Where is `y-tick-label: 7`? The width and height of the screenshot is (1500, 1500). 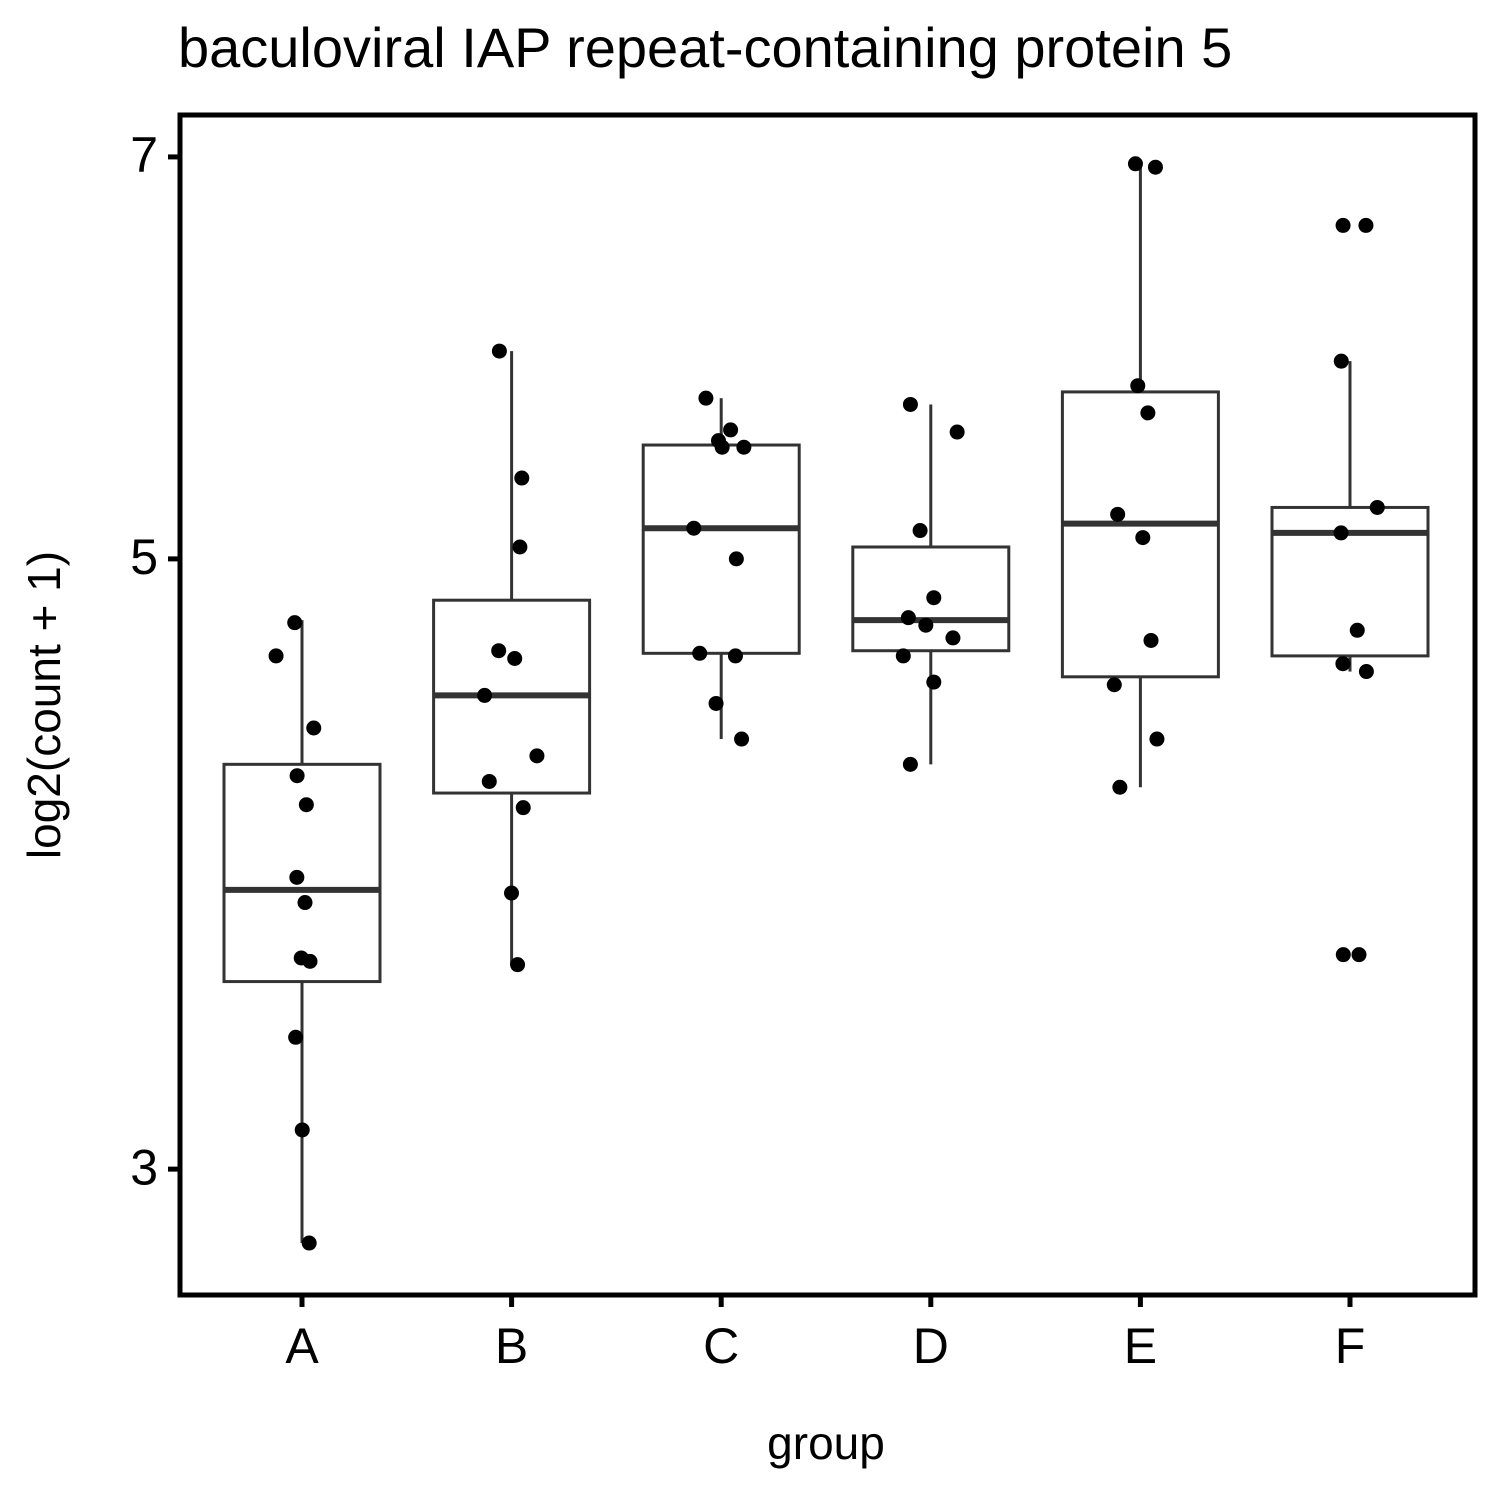 y-tick-label: 7 is located at coordinates (144, 155).